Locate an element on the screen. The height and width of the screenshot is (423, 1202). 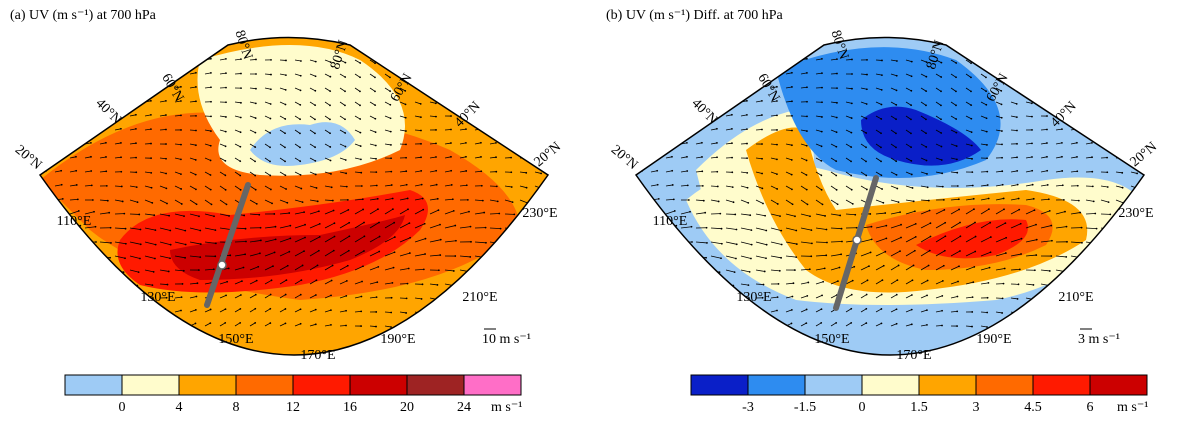
colorbar-bin is located at coordinates (776, 385).